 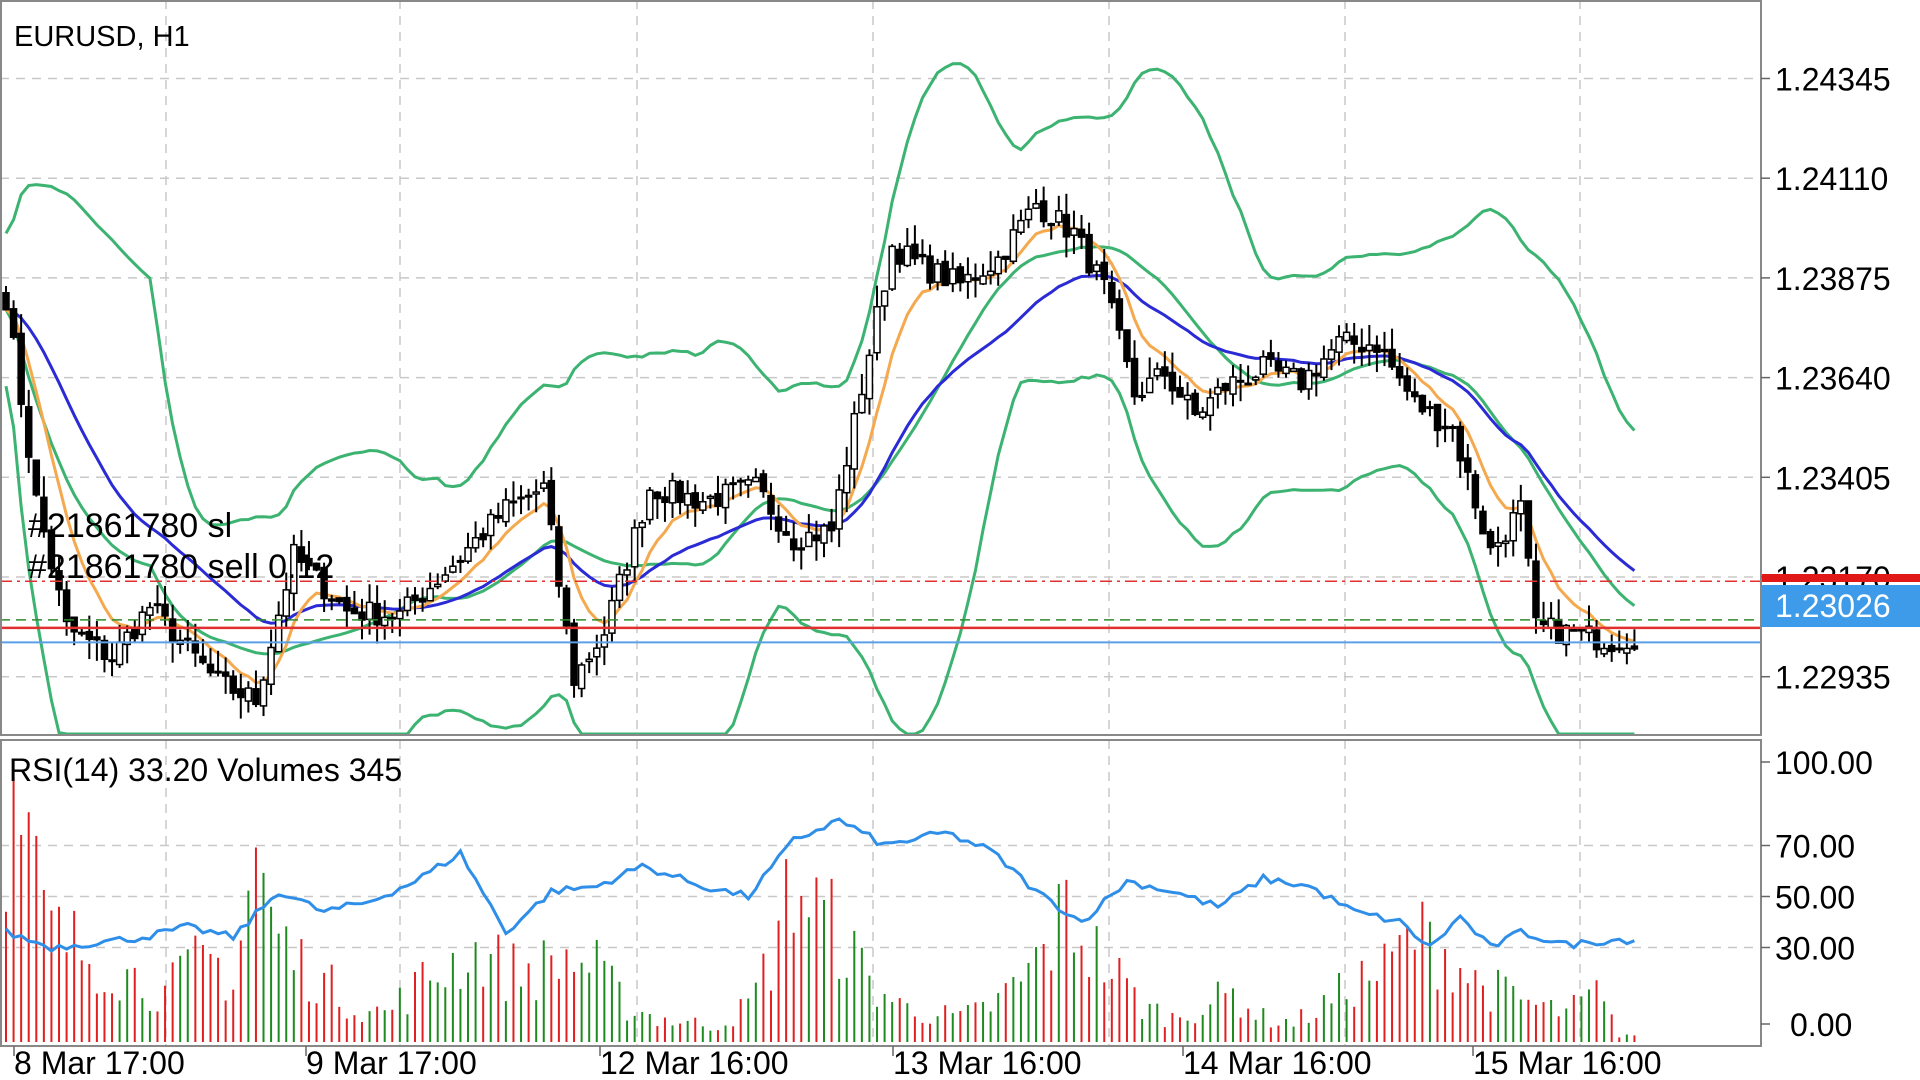 I want to click on indicator-tick-label: 0.00, so click(x=1821, y=1025).